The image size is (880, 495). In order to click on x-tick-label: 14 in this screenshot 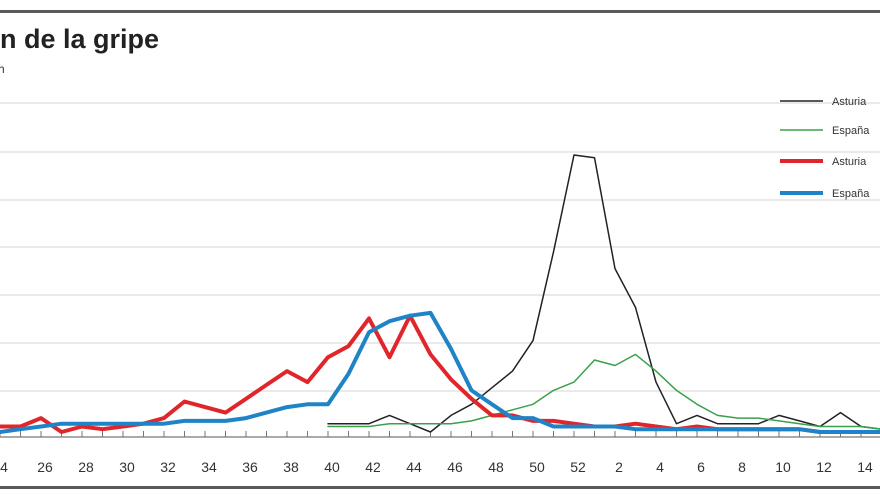, I will do `click(865, 467)`.